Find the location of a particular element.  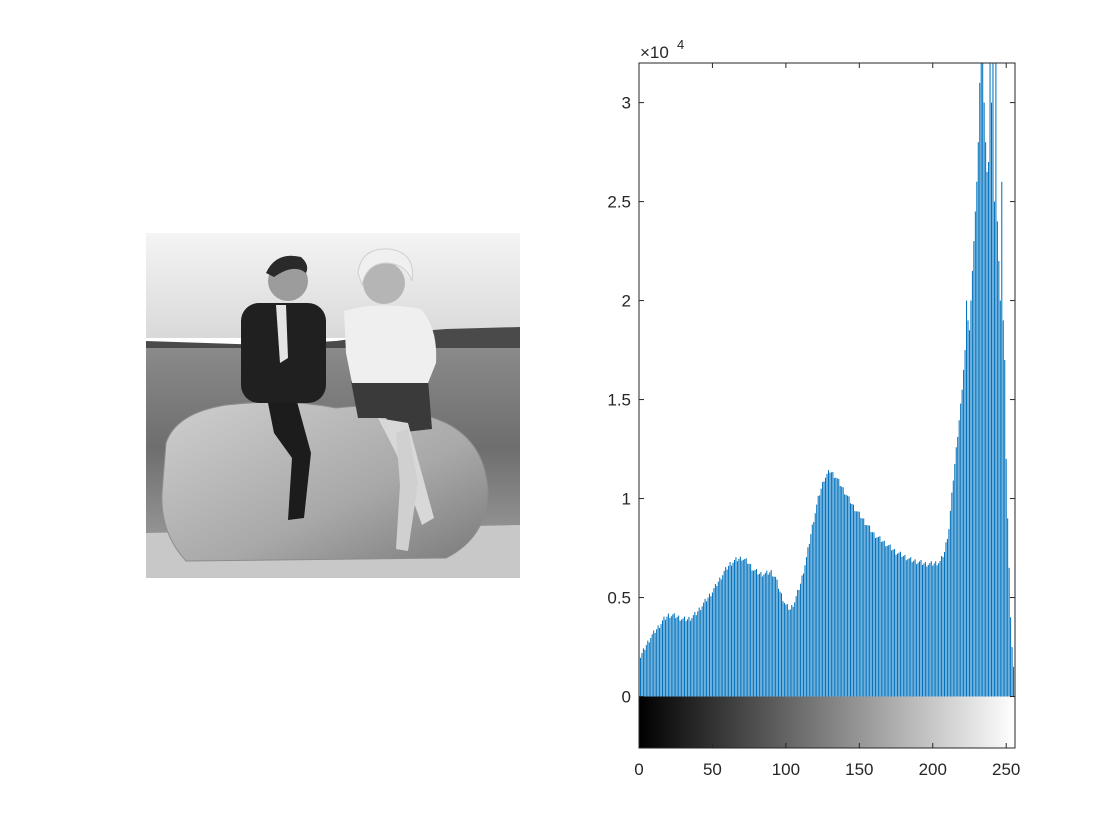

y-tick-label: 3 is located at coordinates (626, 103).